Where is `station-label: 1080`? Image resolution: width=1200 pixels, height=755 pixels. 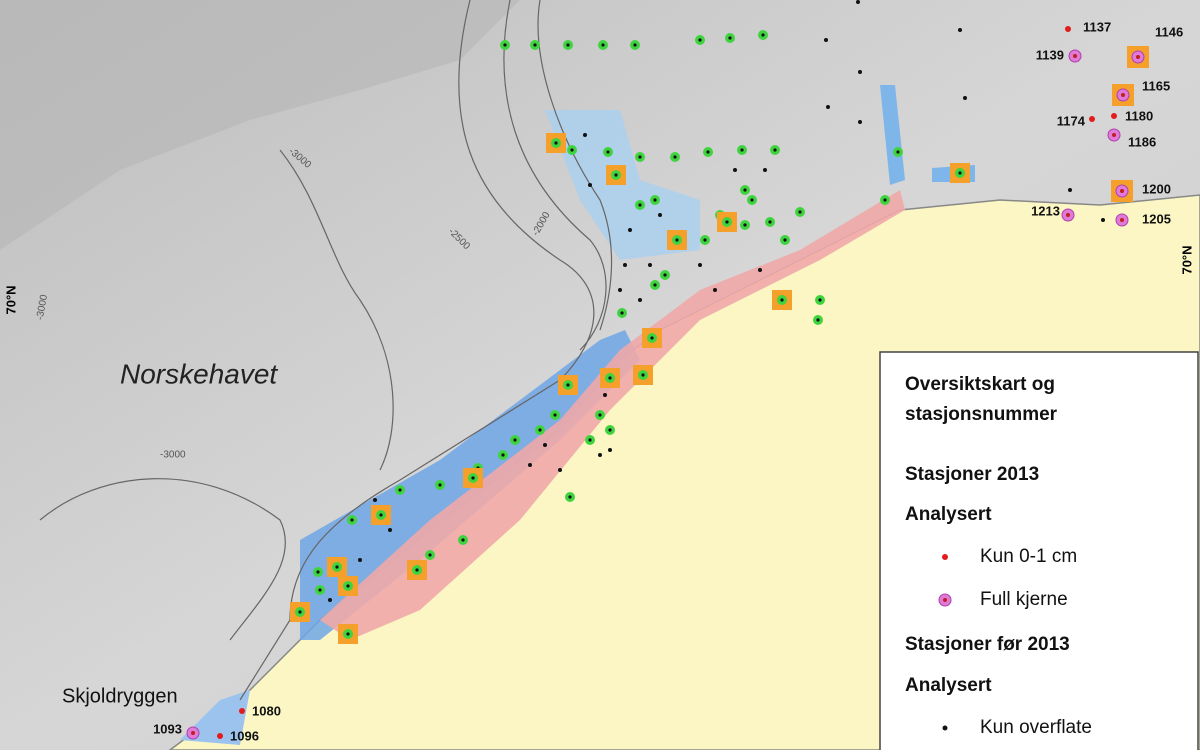
station-label: 1080 is located at coordinates (266, 710).